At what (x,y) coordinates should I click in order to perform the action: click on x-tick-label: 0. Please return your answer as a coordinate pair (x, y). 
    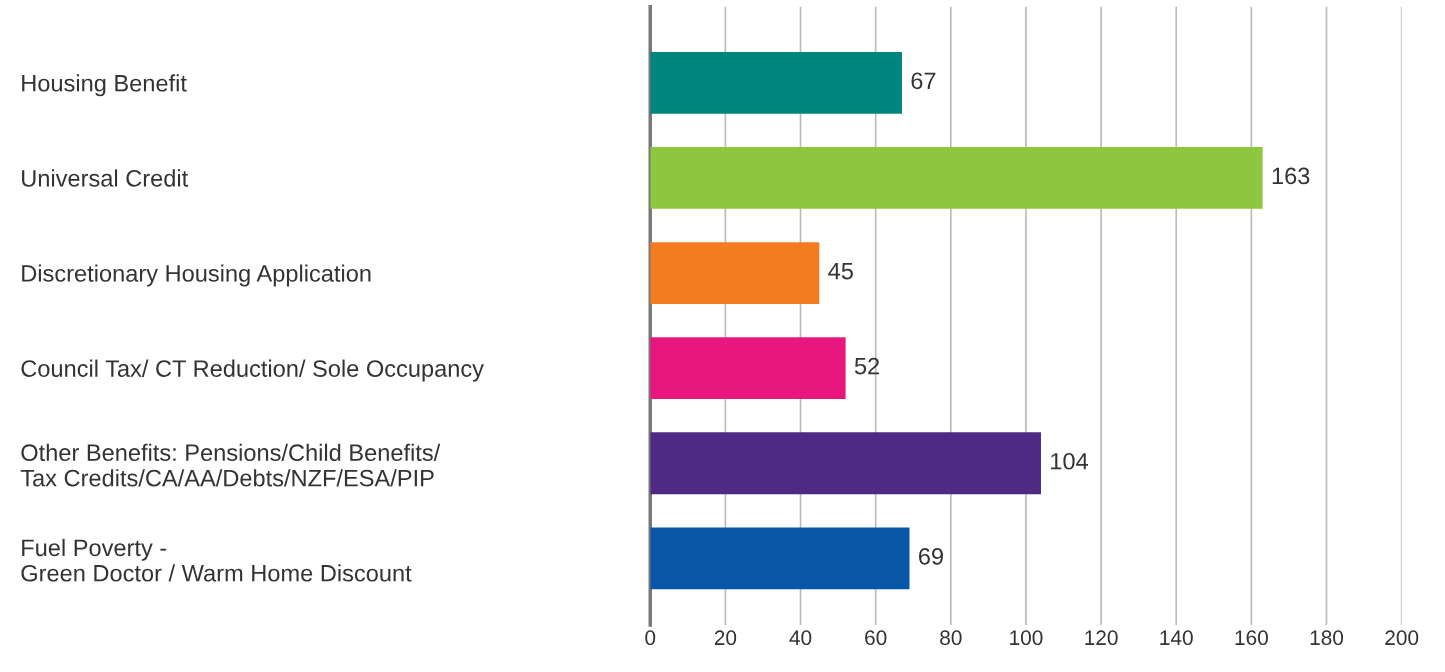
    Looking at the image, I should click on (650, 638).